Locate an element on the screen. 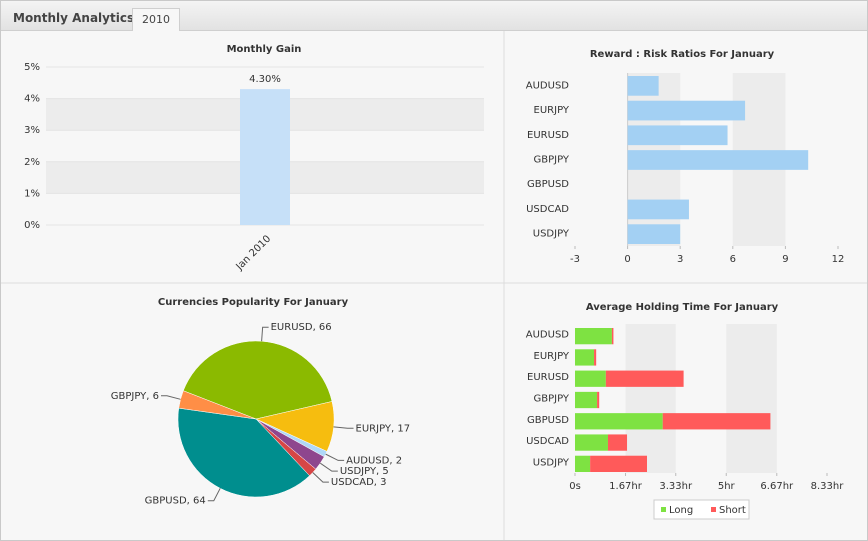 The image size is (868, 541). x-tick-label: 3.33hr is located at coordinates (676, 486).